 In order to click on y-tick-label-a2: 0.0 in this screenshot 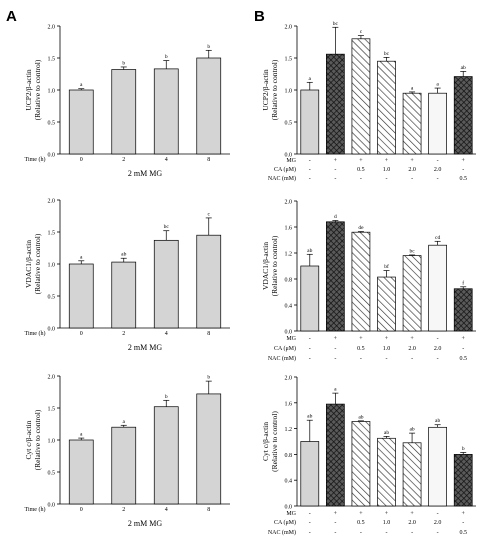, I will do `click(52, 330)`.